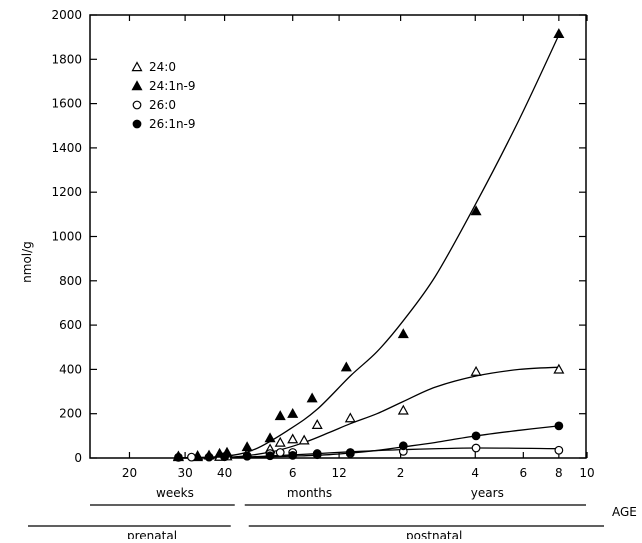 The image size is (642, 543). What do you see at coordinates (172, 86) in the screenshot?
I see `legend-label-24-1n-9: 24:1n-9` at bounding box center [172, 86].